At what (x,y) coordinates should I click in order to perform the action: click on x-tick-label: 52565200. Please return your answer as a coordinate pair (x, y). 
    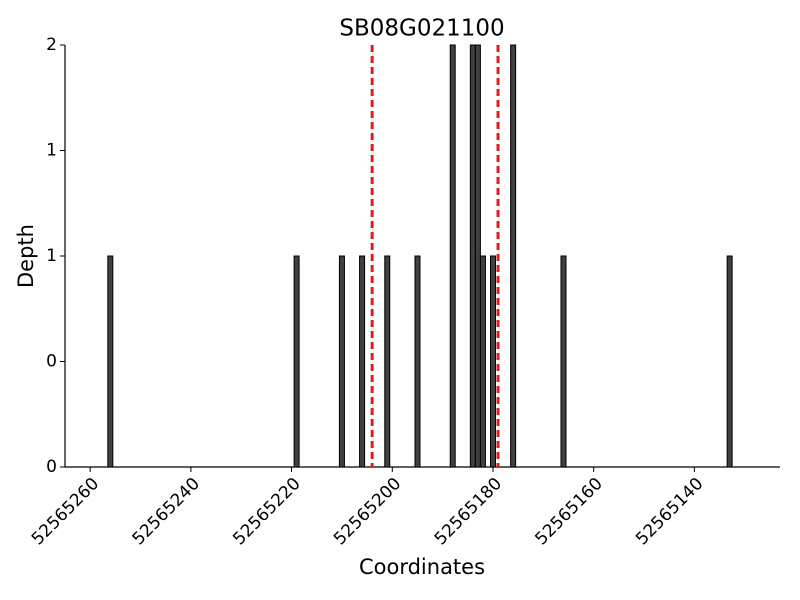
    Looking at the image, I should click on (367, 511).